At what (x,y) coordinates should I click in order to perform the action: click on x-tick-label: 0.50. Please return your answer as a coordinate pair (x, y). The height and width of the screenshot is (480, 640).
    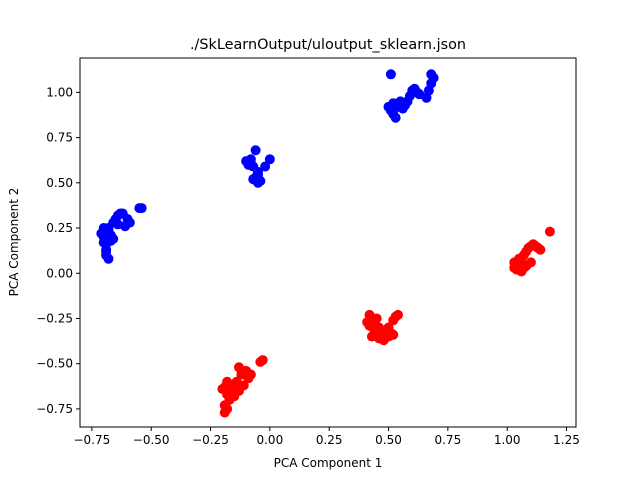
    Looking at the image, I should click on (388, 440).